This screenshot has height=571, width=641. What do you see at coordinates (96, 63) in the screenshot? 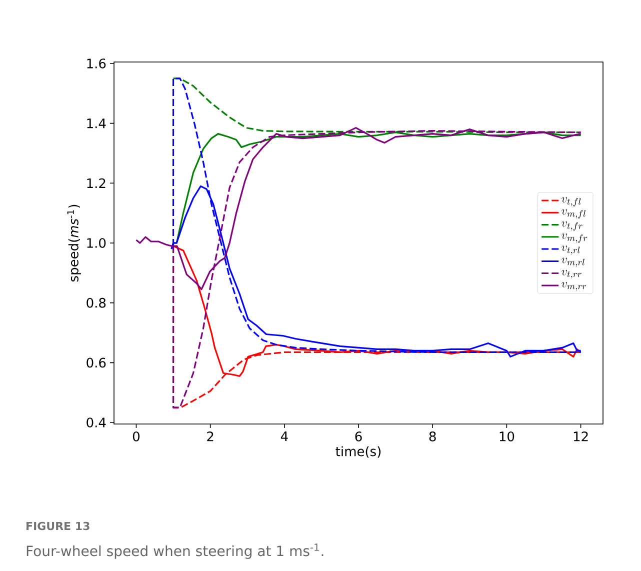
I see `y-tick-label: 1.6` at bounding box center [96, 63].